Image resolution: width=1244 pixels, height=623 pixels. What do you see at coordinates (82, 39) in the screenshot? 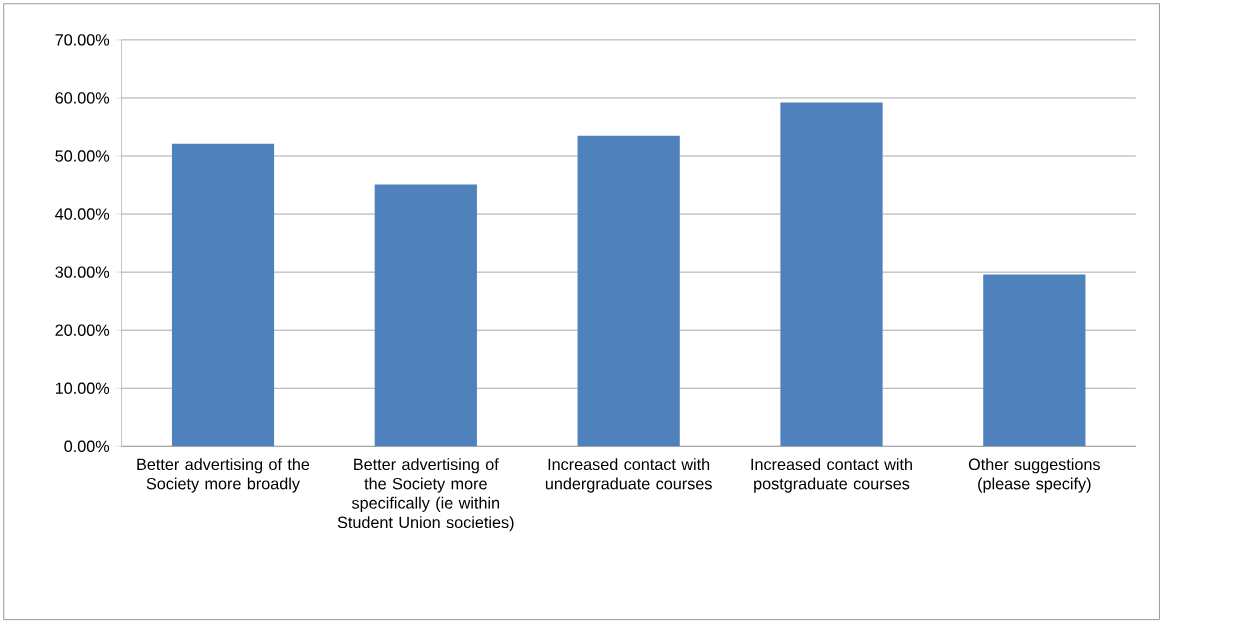
I see `y-tick-label: 70.00%` at bounding box center [82, 39].